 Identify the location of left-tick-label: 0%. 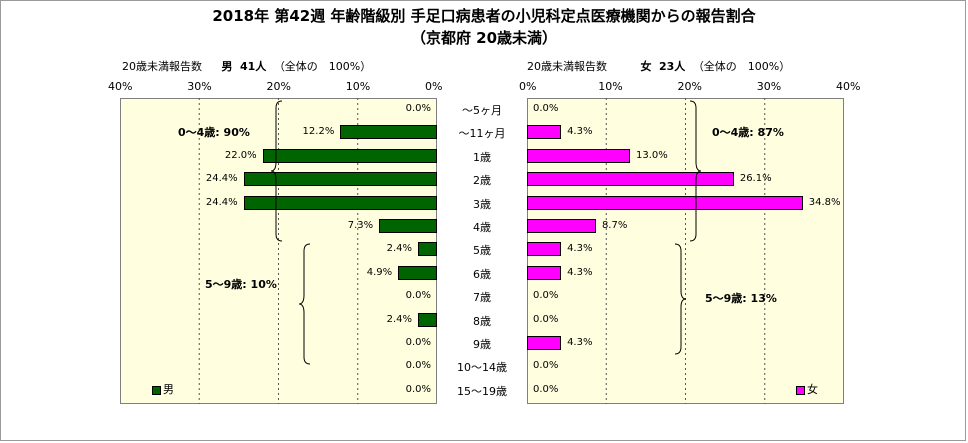
(434, 86).